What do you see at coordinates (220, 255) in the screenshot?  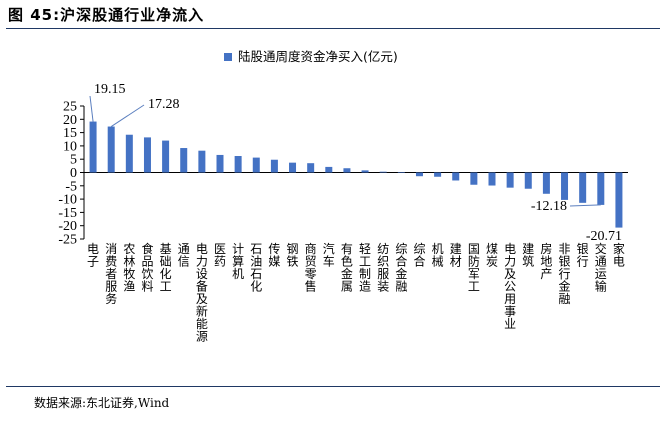 I see `x-tick-label: 医药` at bounding box center [220, 255].